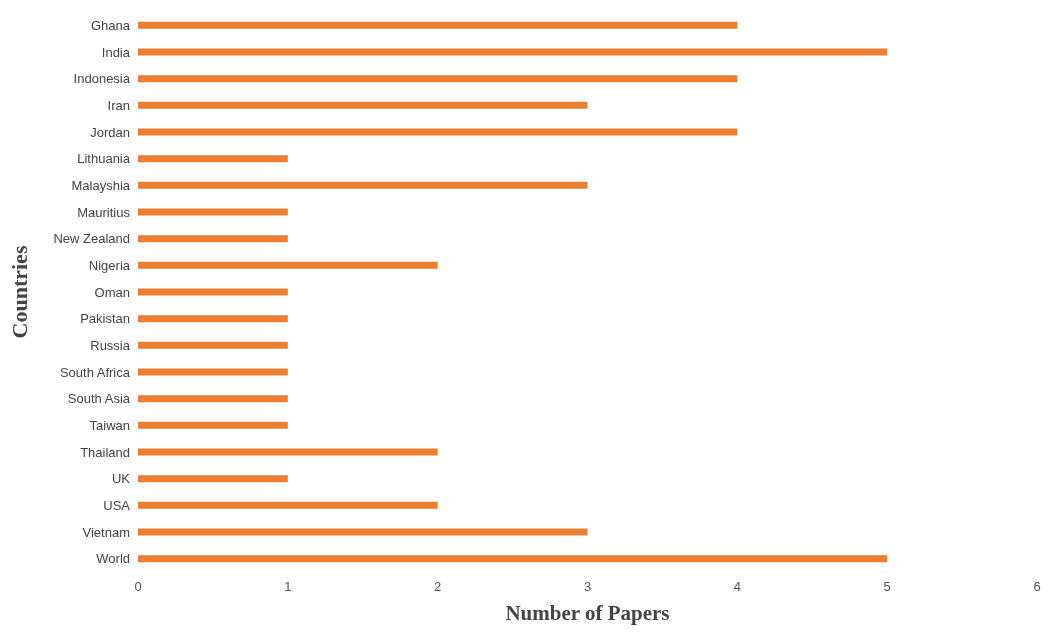 Image resolution: width=1049 pixels, height=637 pixels. What do you see at coordinates (587, 586) in the screenshot?
I see `x-tick-label: 3` at bounding box center [587, 586].